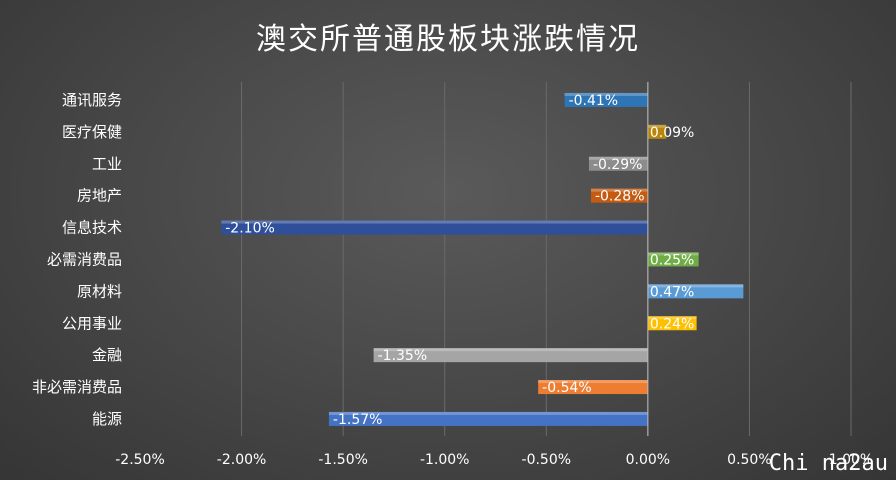 Image resolution: width=896 pixels, height=480 pixels. Describe the element at coordinates (92, 323) in the screenshot. I see `category-label: 公用事业` at that location.